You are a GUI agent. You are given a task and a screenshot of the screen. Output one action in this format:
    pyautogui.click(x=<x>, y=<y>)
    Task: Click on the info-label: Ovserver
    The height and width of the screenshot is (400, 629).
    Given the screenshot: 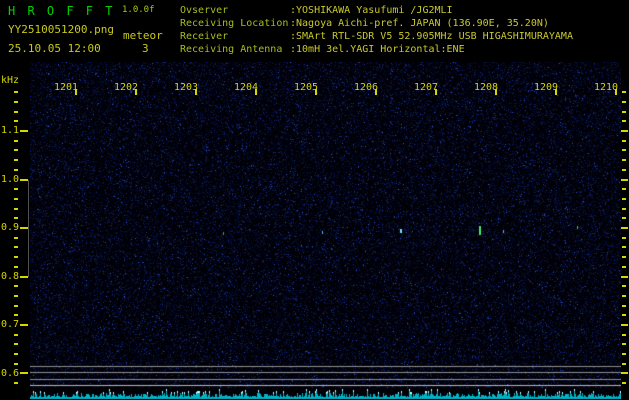 What is the action you would take?
    pyautogui.click(x=204, y=10)
    